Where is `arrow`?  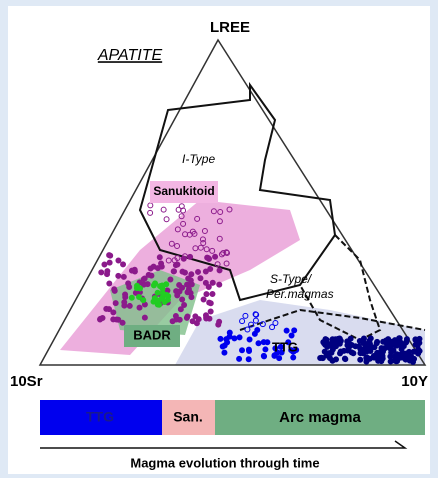 arrow is located at coordinates (224, 444).